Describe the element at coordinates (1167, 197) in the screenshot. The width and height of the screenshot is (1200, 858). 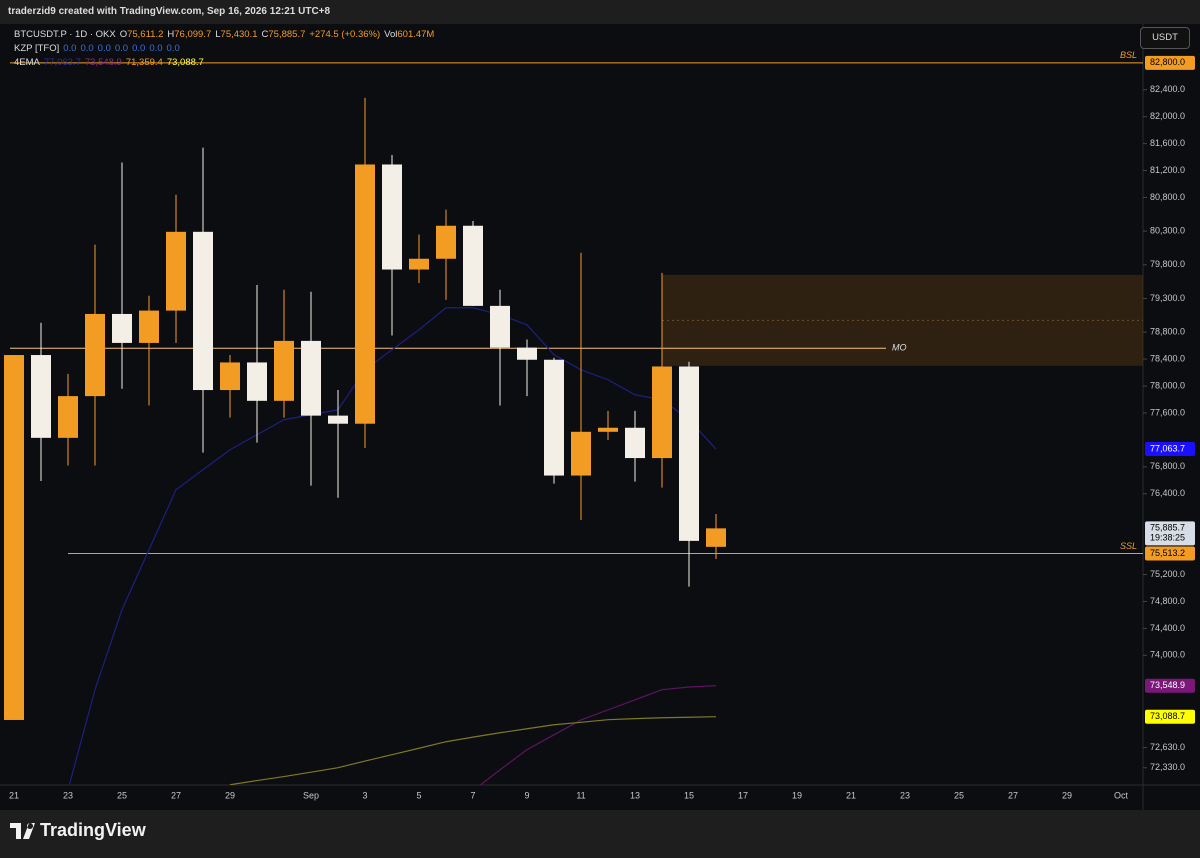
I see `y-tick-label: 80,800.0` at that location.